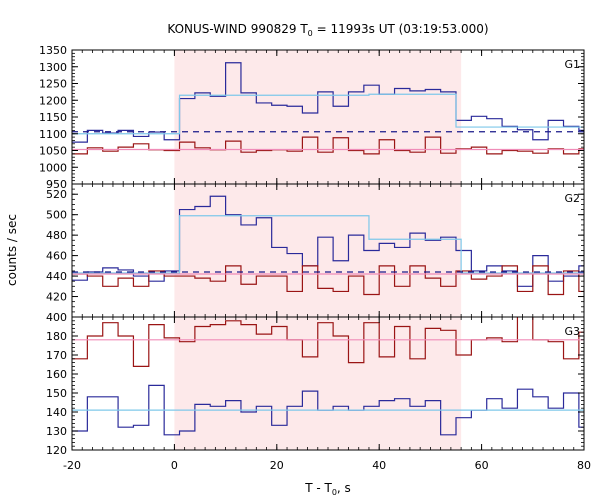 The image size is (600, 500). What do you see at coordinates (310, 33) in the screenshot?
I see `chart-title-subscript: 0` at bounding box center [310, 33].